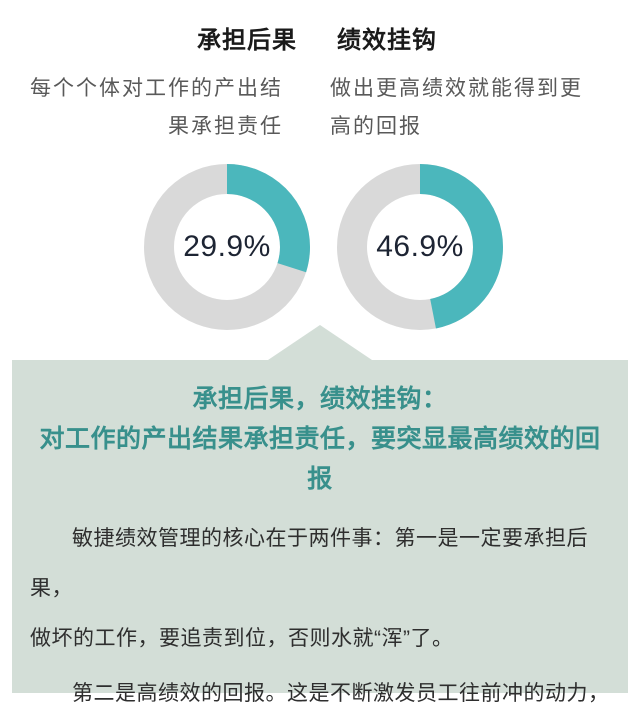 The image size is (640, 704). I want to click on panel-notch-triangle, so click(320, 342).